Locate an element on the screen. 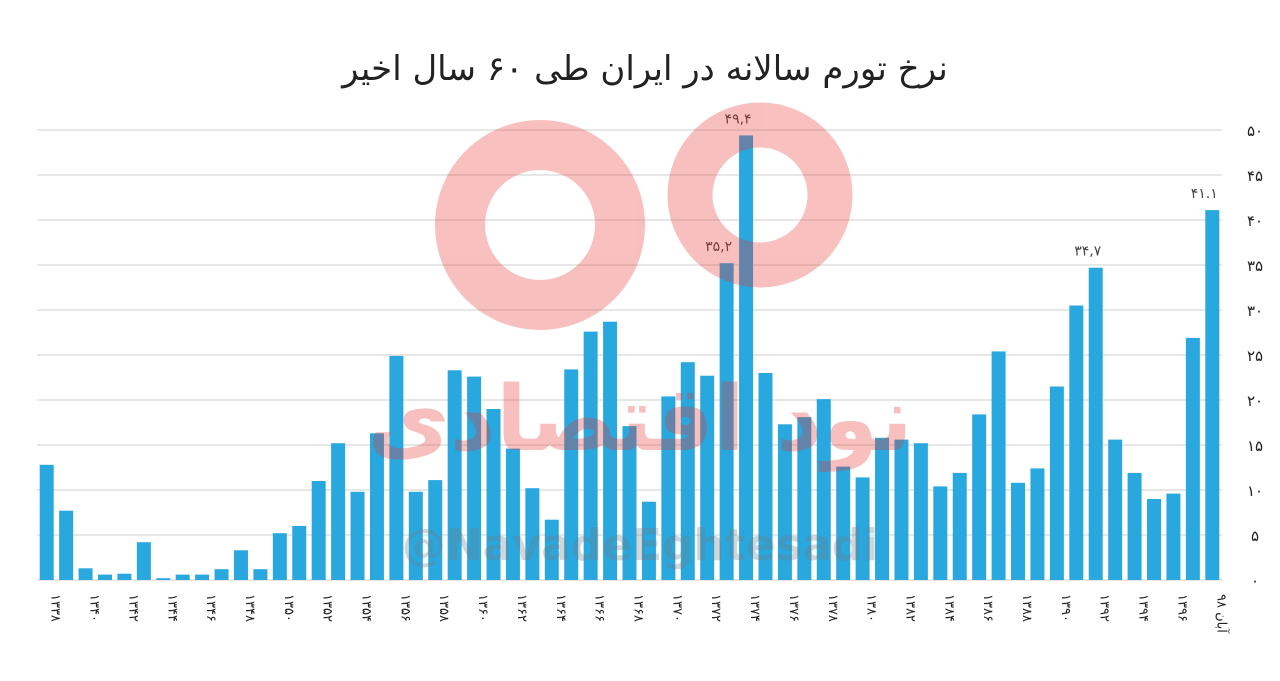 This screenshot has height=681, width=1280. x-tick-label: ۱۳۸۲ is located at coordinates (909, 608).